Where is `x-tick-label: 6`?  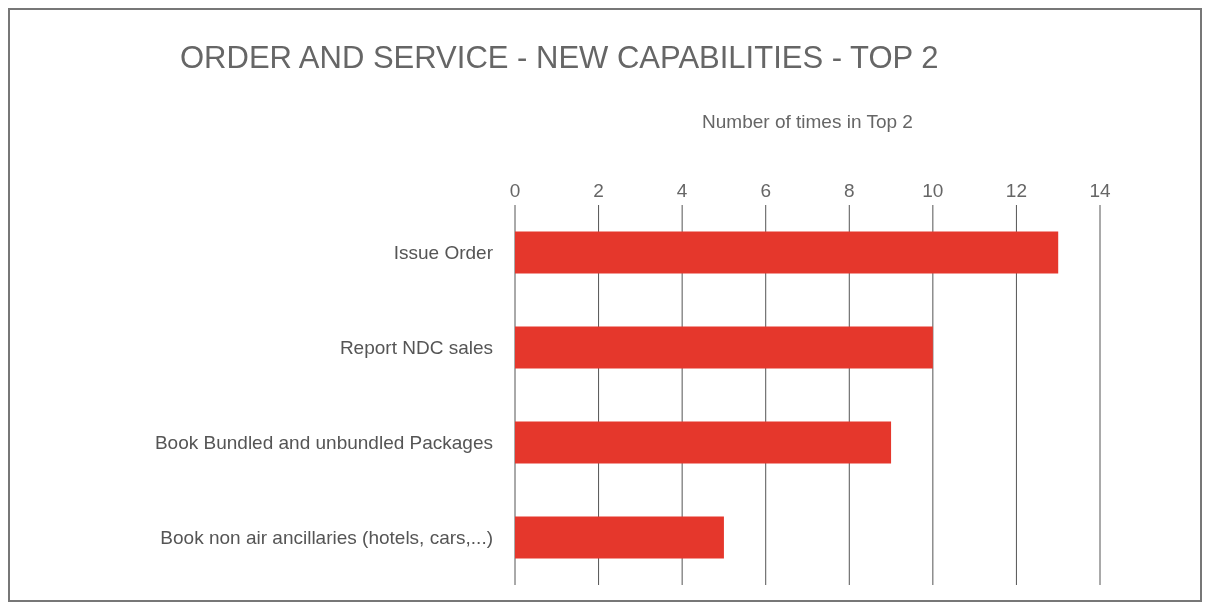 x-tick-label: 6 is located at coordinates (765, 190).